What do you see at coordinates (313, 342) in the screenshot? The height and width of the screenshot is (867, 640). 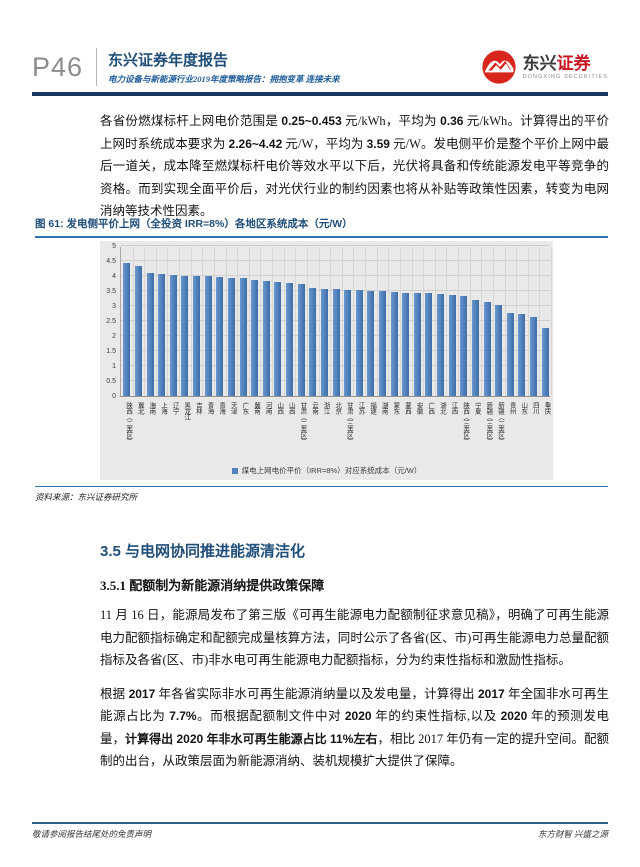 I see `bar-云南` at bounding box center [313, 342].